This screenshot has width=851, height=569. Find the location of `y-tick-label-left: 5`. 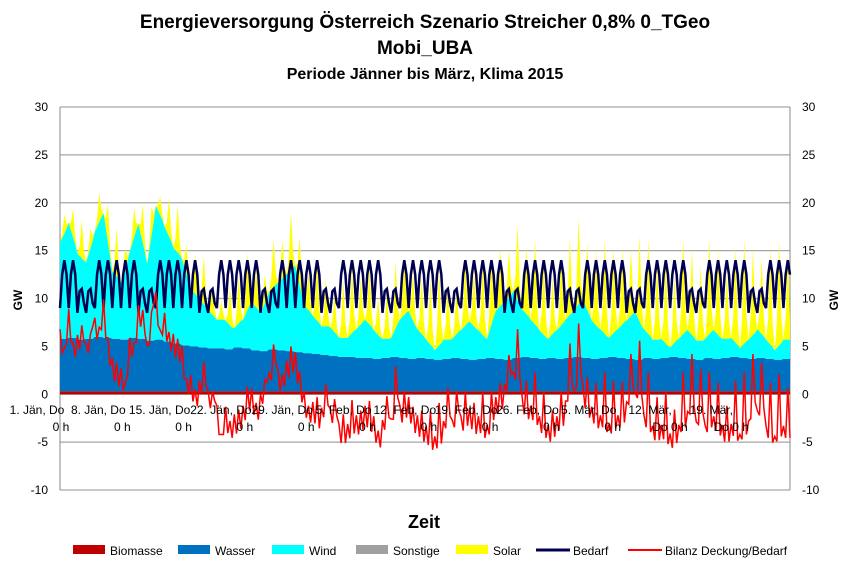

y-tick-label-left: 5 is located at coordinates (44, 346).